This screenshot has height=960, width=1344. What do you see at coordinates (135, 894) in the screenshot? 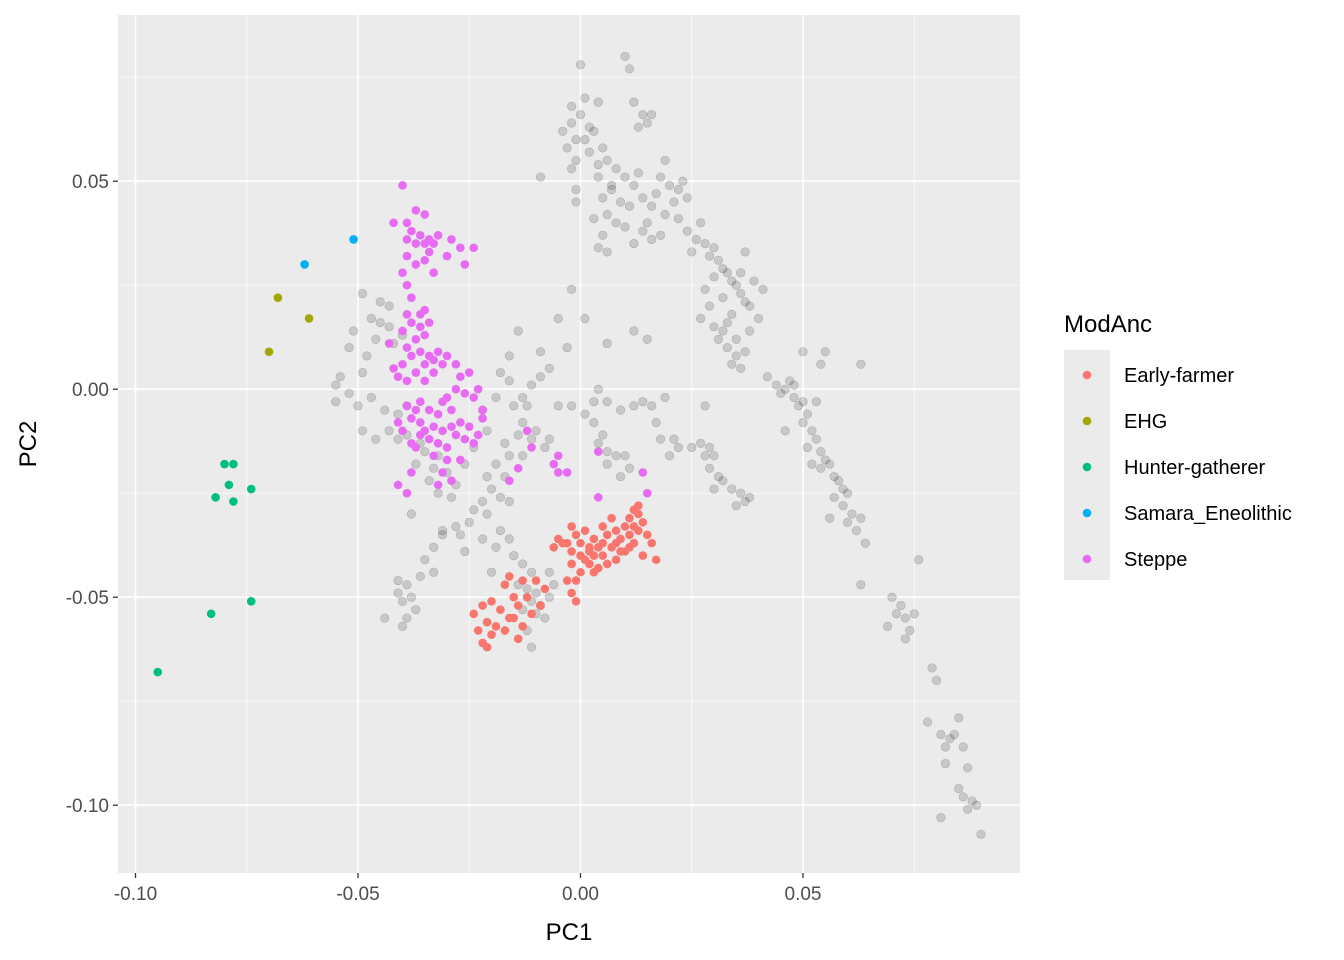
I see `x-tick-label: -0.10` at bounding box center [135, 894].